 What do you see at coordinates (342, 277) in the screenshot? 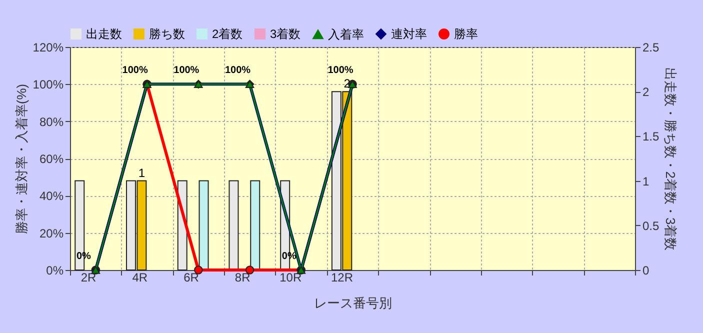
I see `x-tick-label: 12R` at bounding box center [342, 277].